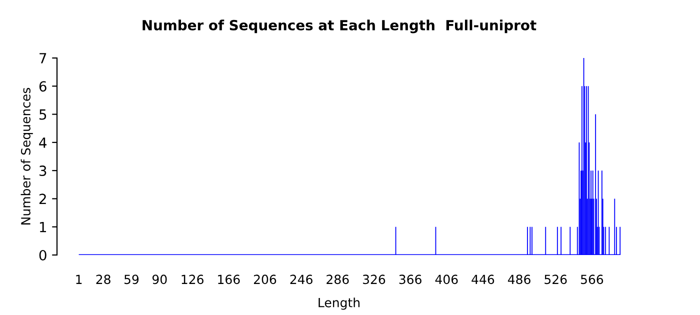 The width and height of the screenshot is (700, 315). Describe the element at coordinates (42, 143) in the screenshot. I see `y-tick-label: 4` at that location.